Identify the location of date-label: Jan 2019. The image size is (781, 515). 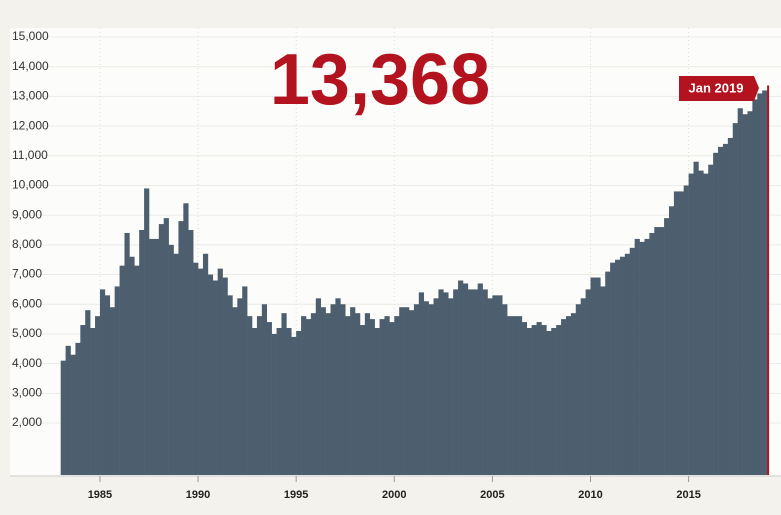
(716, 87).